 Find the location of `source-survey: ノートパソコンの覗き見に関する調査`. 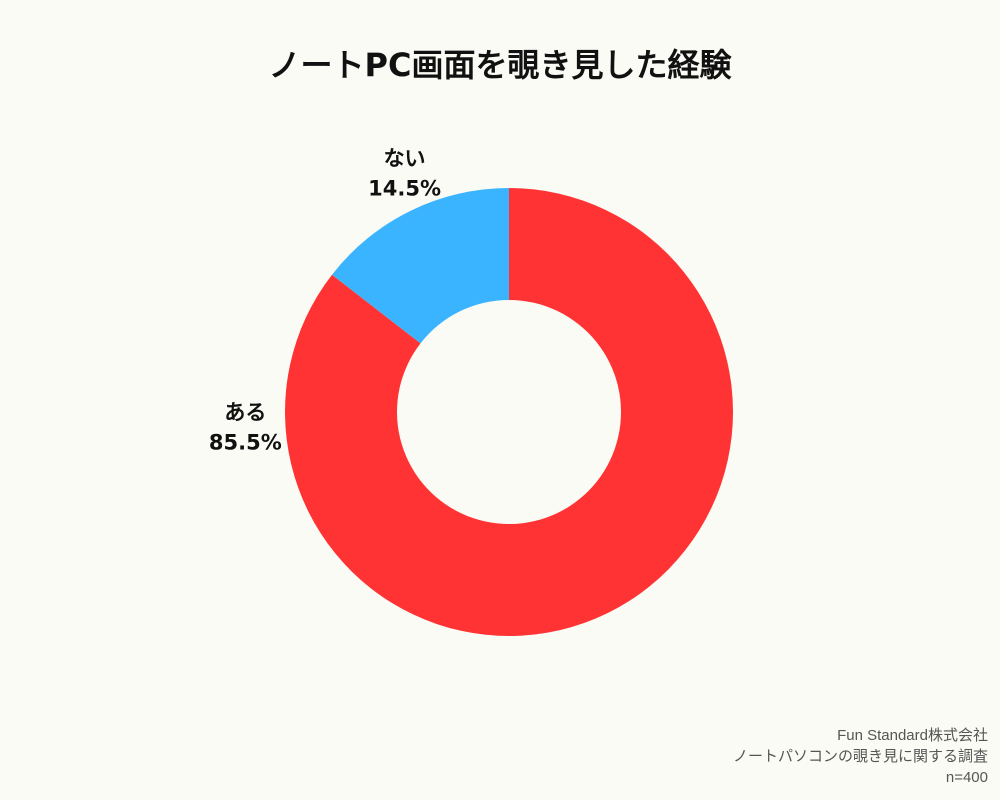

source-survey: ノートパソコンの覗き見に関する調査 is located at coordinates (860, 756).